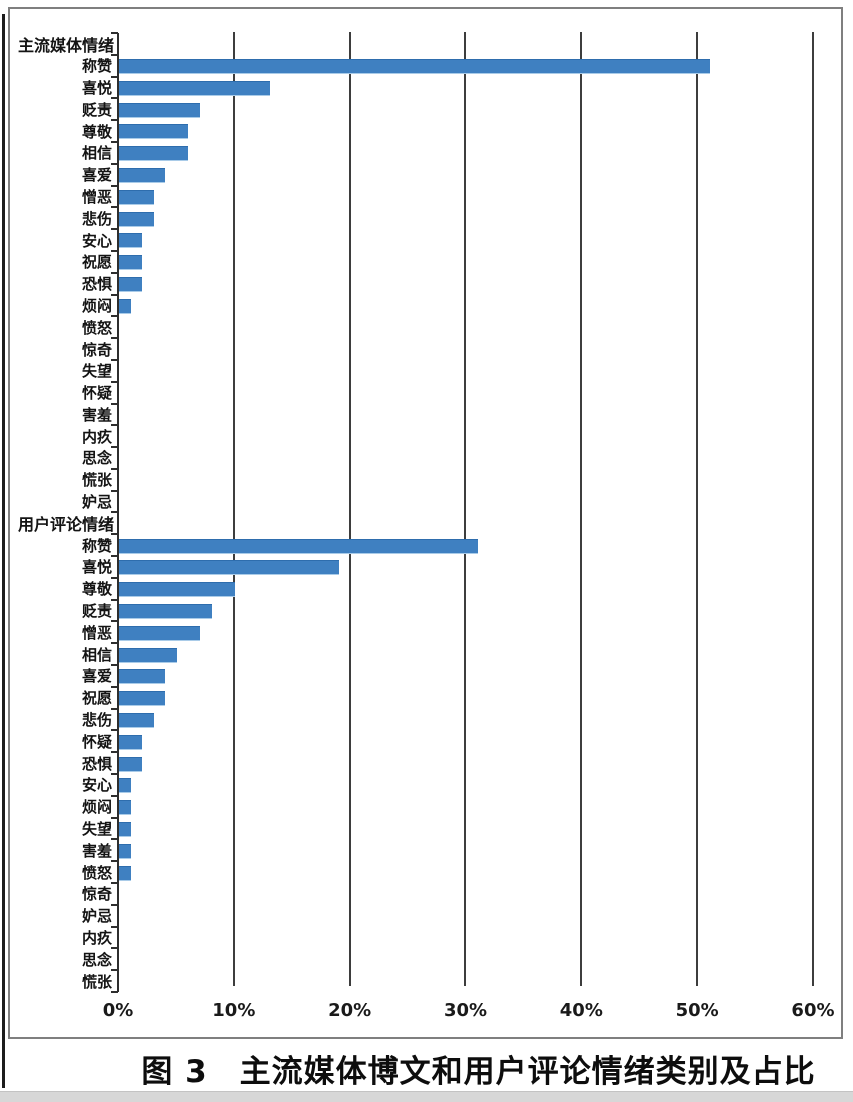 The height and width of the screenshot is (1102, 853). I want to click on bottom-strip, so click(426, 1096).